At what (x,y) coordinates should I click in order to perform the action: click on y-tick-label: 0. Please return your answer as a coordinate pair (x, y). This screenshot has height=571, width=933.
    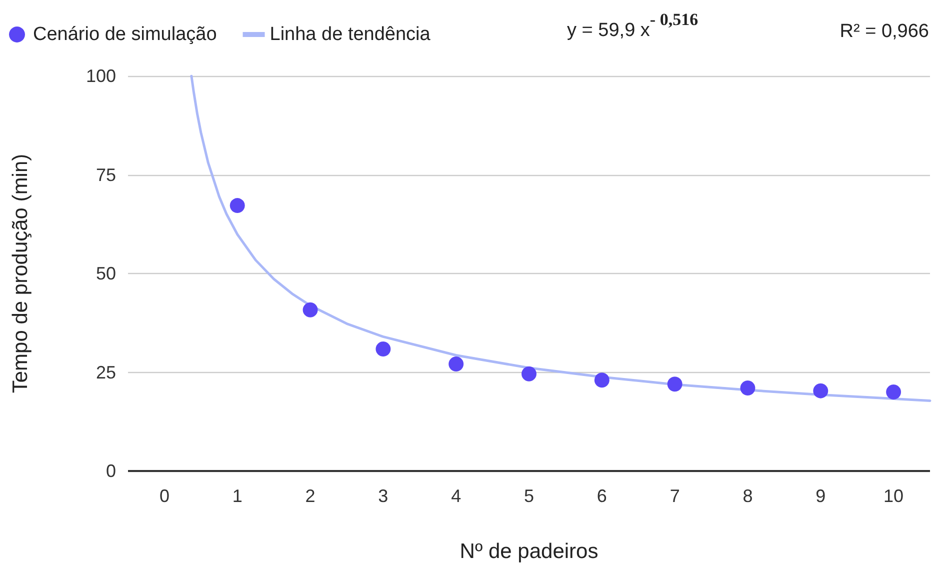
    Looking at the image, I should click on (111, 471).